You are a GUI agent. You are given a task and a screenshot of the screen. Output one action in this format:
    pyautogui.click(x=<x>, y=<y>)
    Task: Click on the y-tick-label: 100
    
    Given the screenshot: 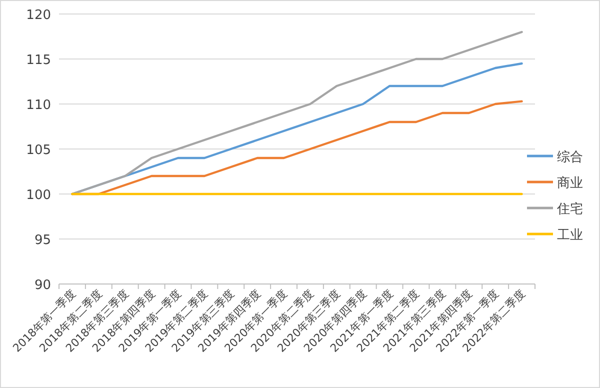 What is the action you would take?
    pyautogui.click(x=38, y=195)
    